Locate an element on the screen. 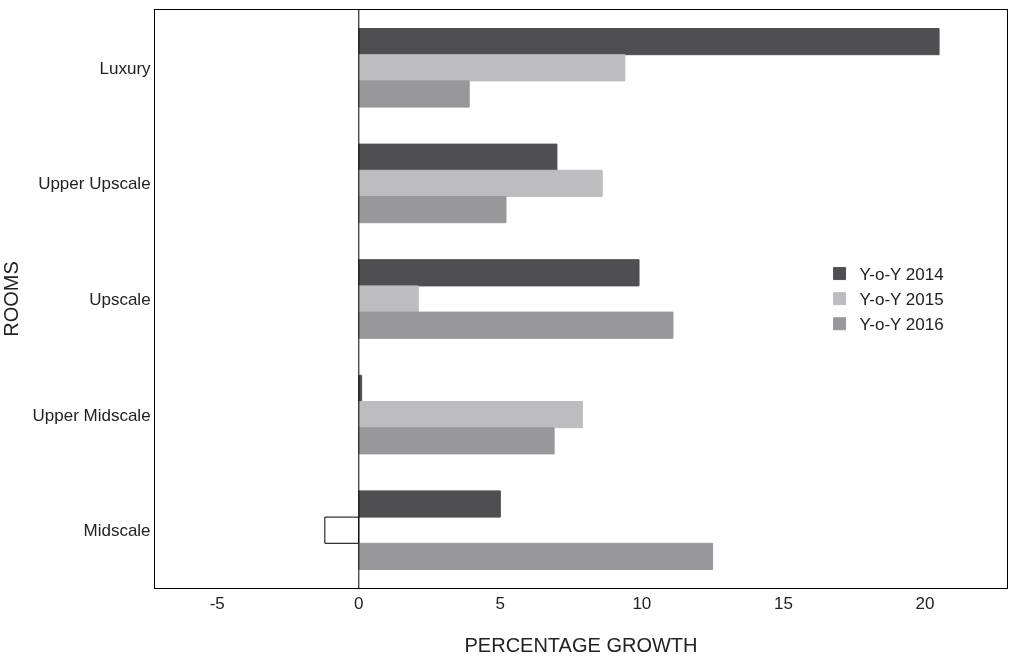 The height and width of the screenshot is (668, 1011). y-axis-title: ROOMS is located at coordinates (11, 299).